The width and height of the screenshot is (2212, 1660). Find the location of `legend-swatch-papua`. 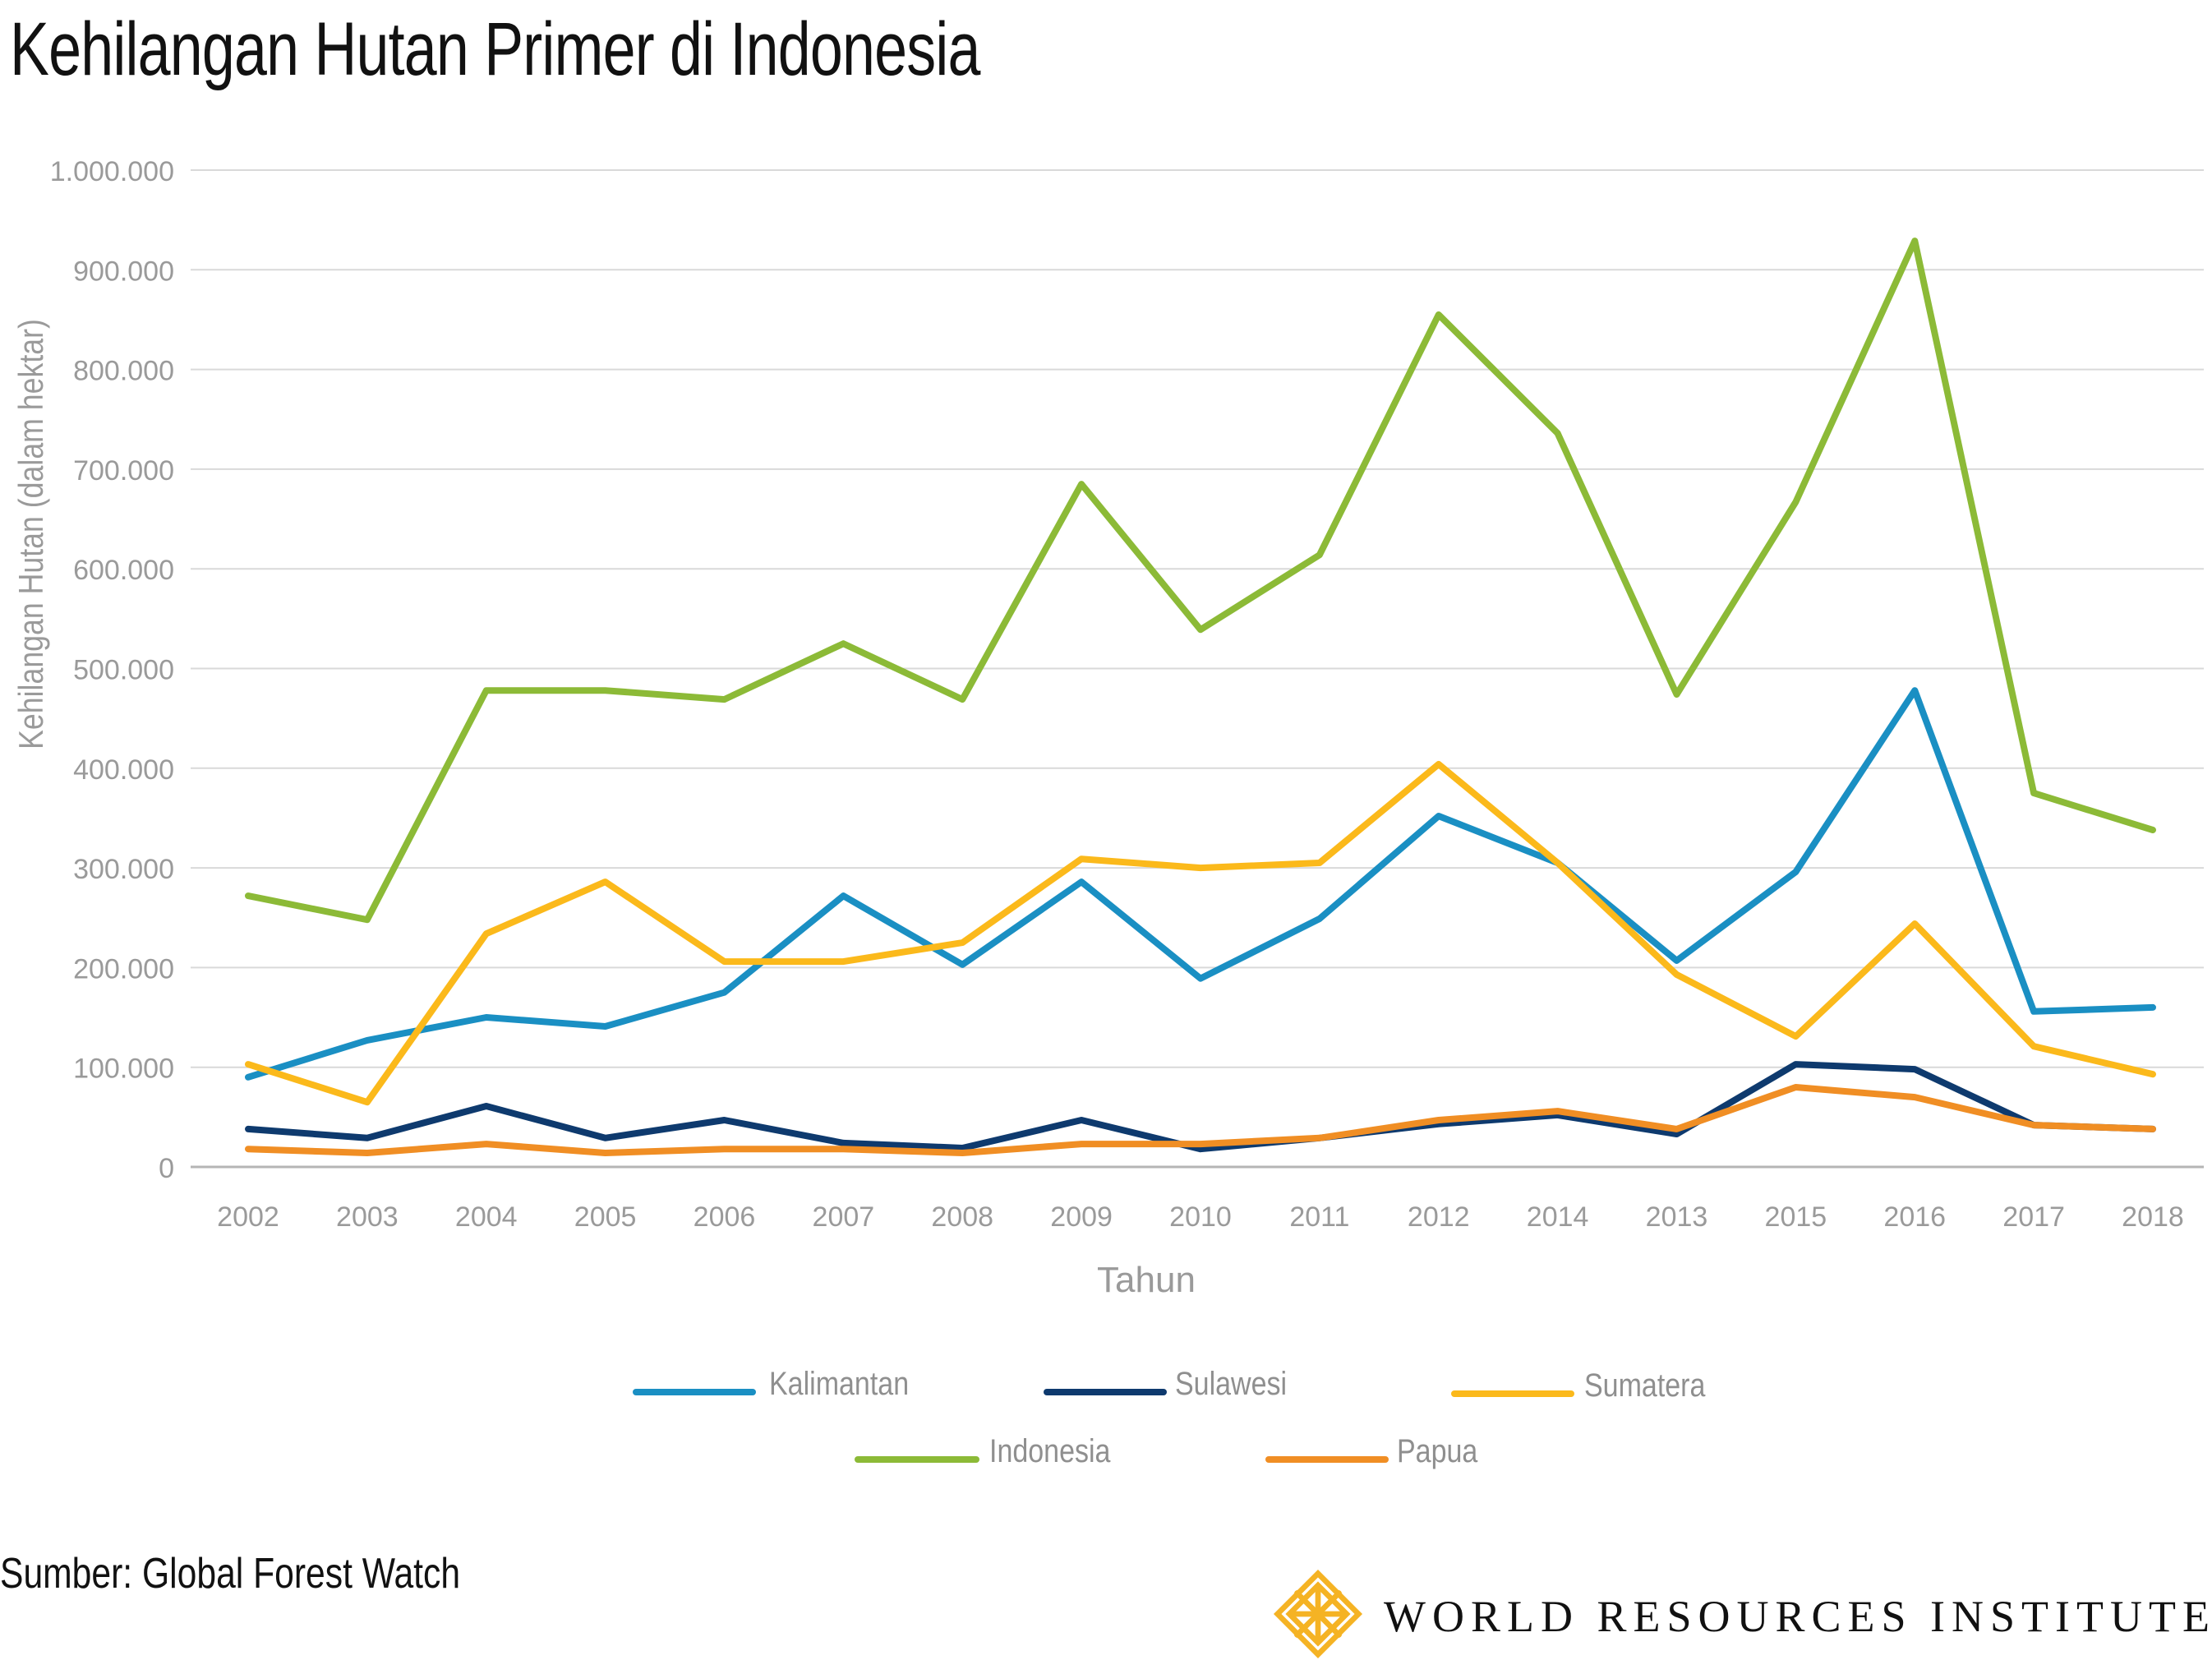

legend-swatch-papua is located at coordinates (1327, 1459).